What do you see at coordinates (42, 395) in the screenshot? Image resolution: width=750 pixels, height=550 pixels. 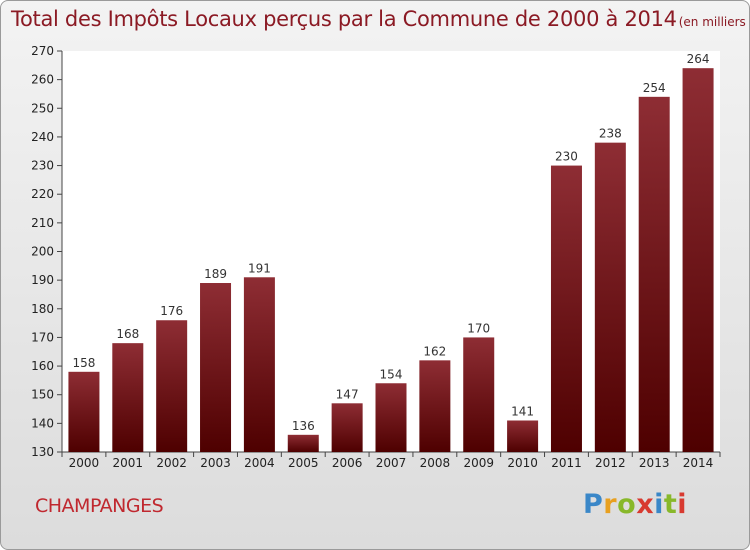 I see `y-tick-label: 150` at bounding box center [42, 395].